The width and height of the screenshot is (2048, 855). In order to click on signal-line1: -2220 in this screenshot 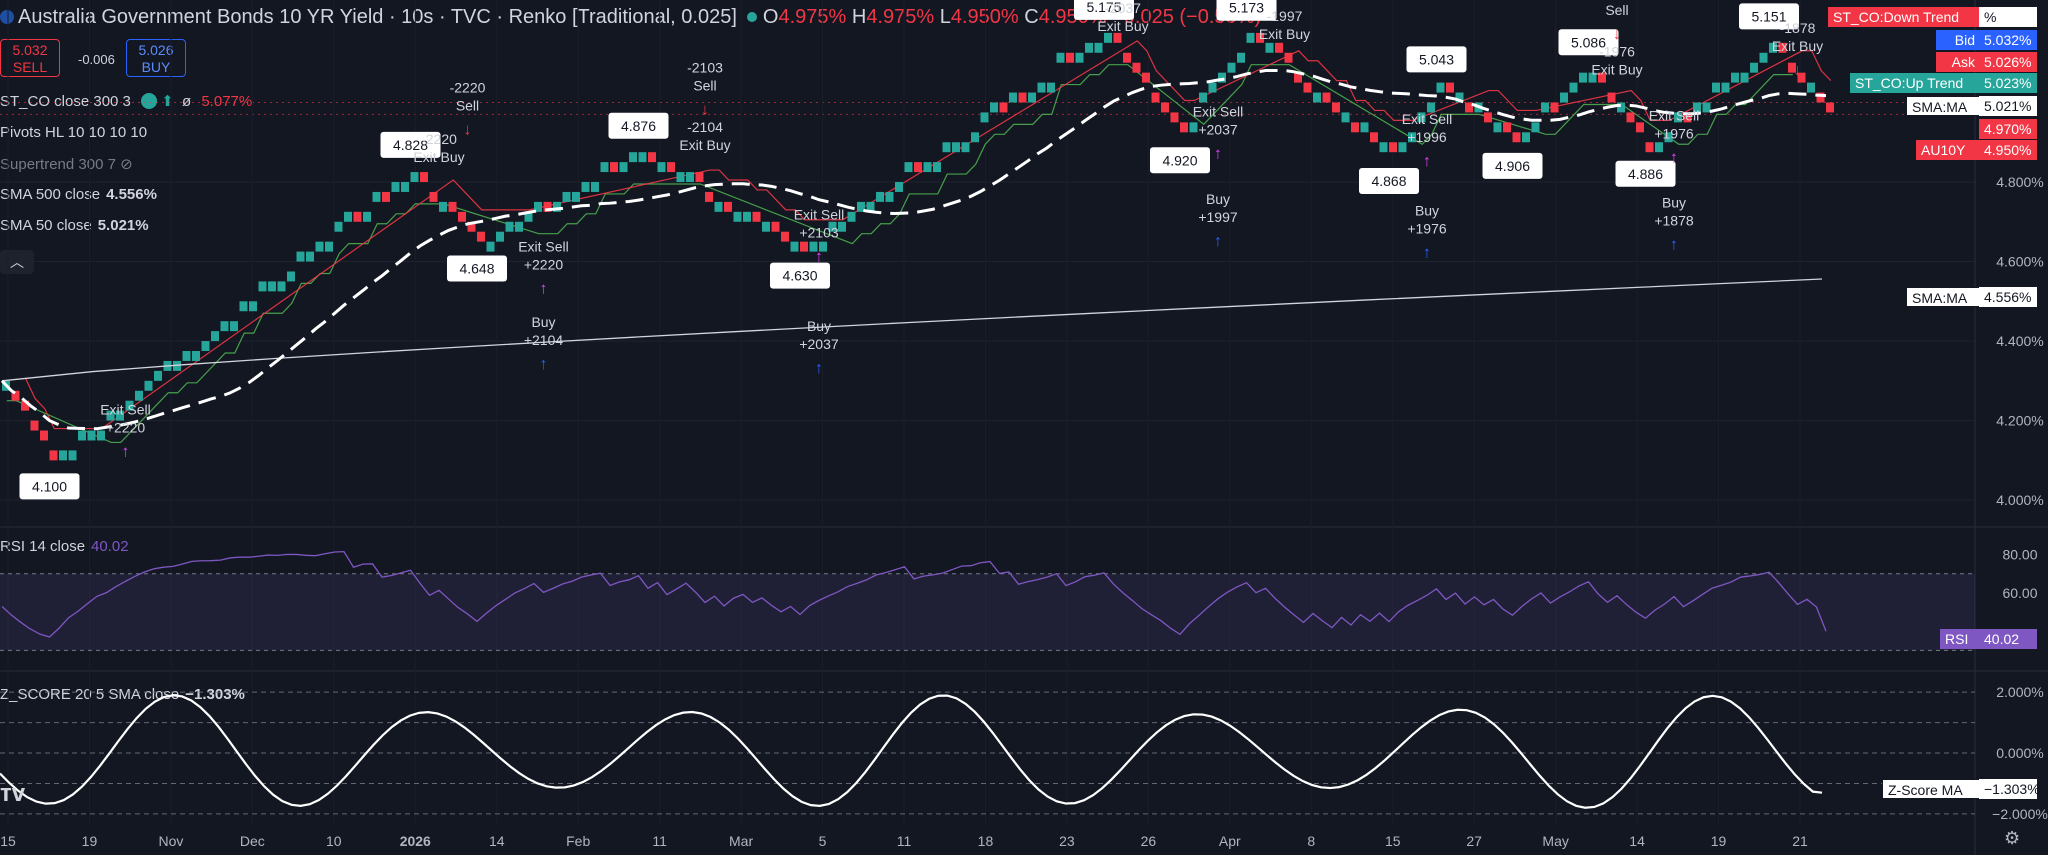, I will do `click(468, 87)`.